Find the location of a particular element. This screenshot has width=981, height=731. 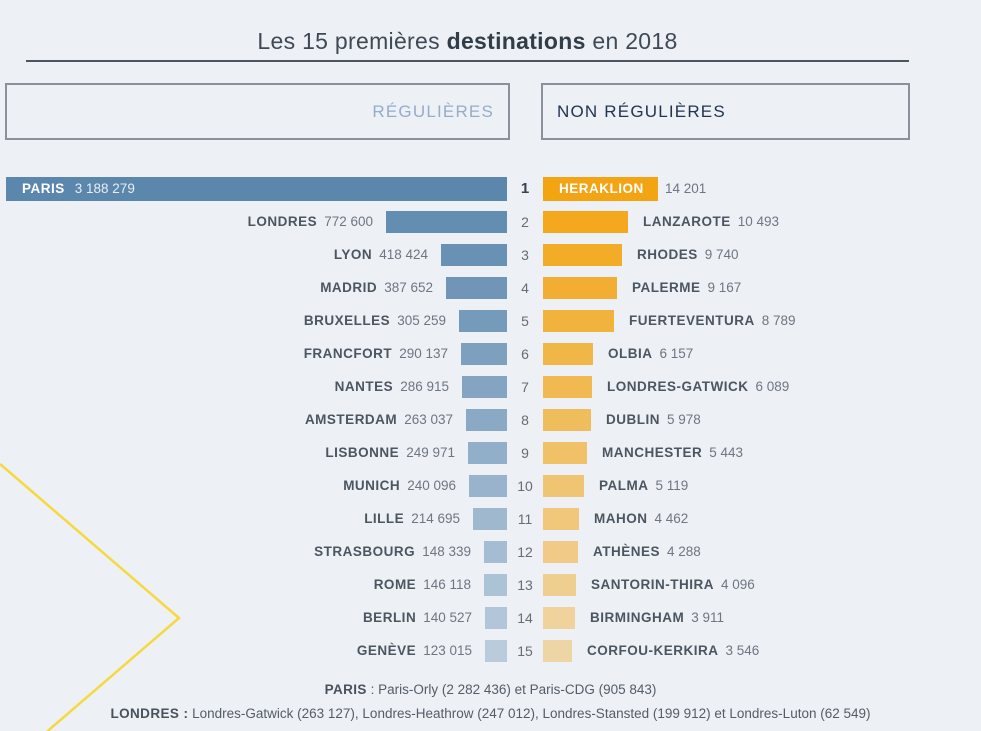

nonregular-cell: PALERME 9 167 is located at coordinates (762, 287).